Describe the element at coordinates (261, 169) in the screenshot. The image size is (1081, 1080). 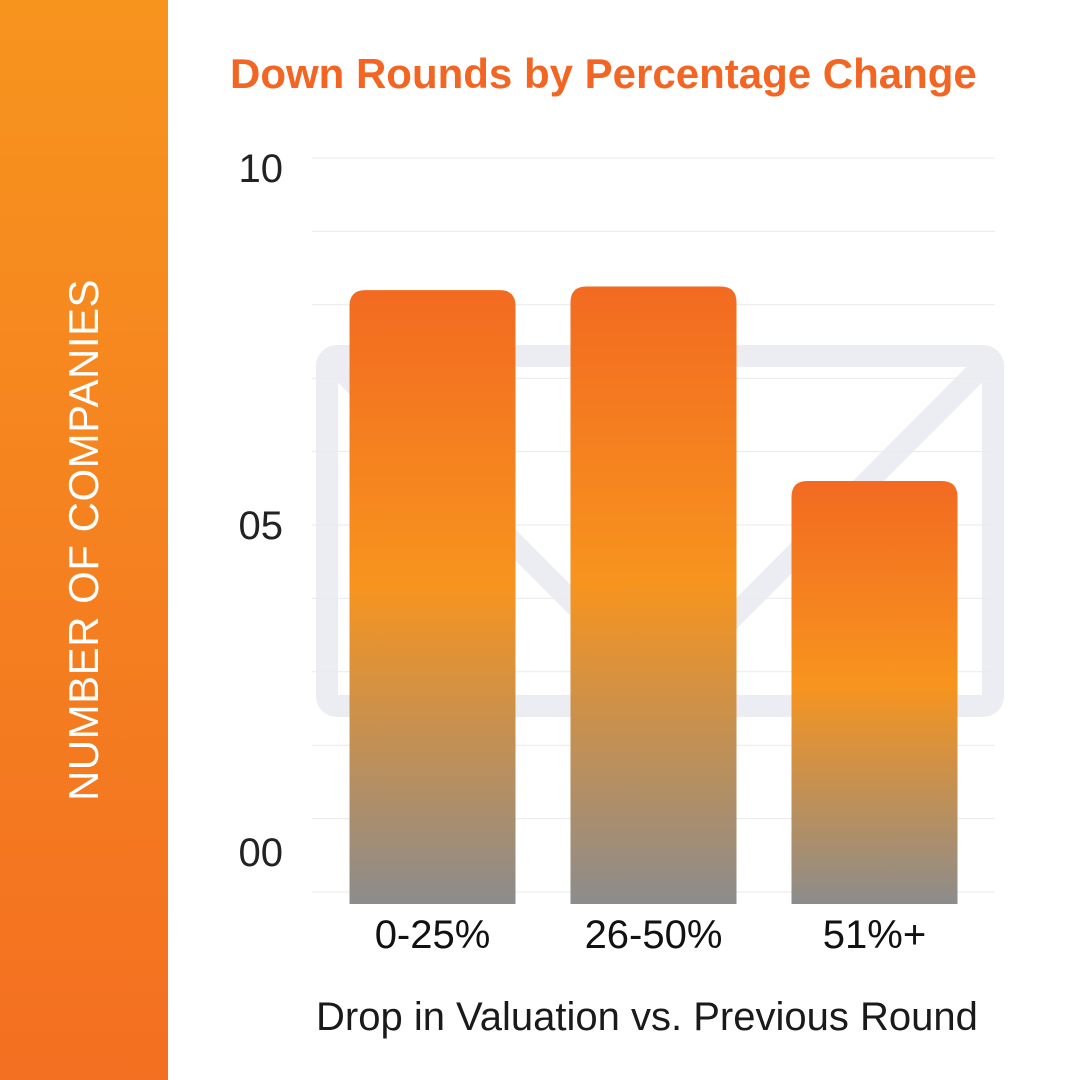
I see `y-tick-label: 10` at that location.